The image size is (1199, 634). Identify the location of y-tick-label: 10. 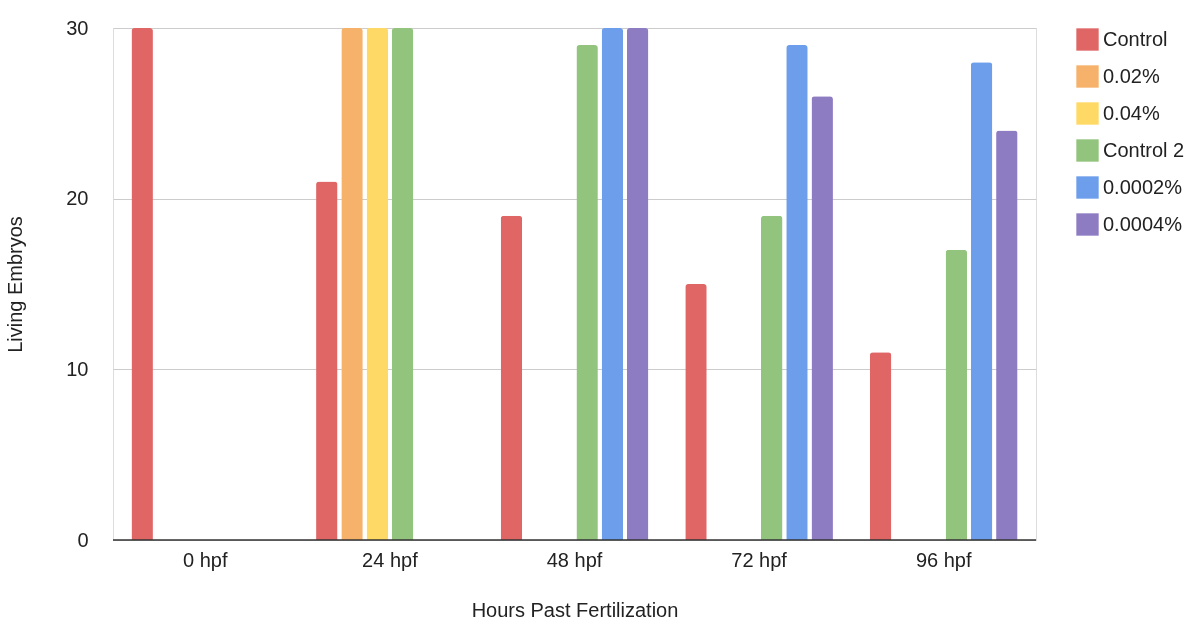
(77, 368).